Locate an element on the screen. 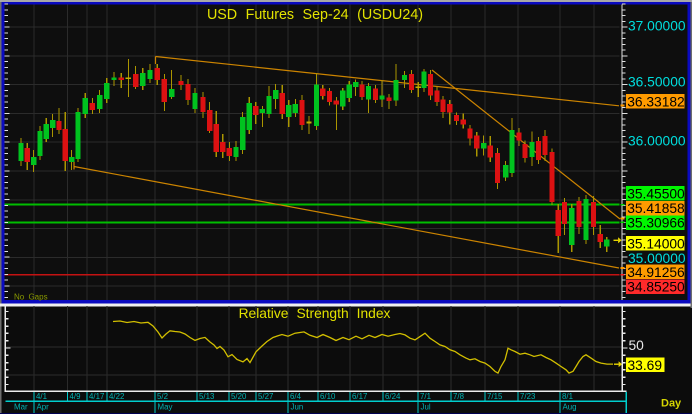  svg-text: 8/1 is located at coordinates (567, 396).